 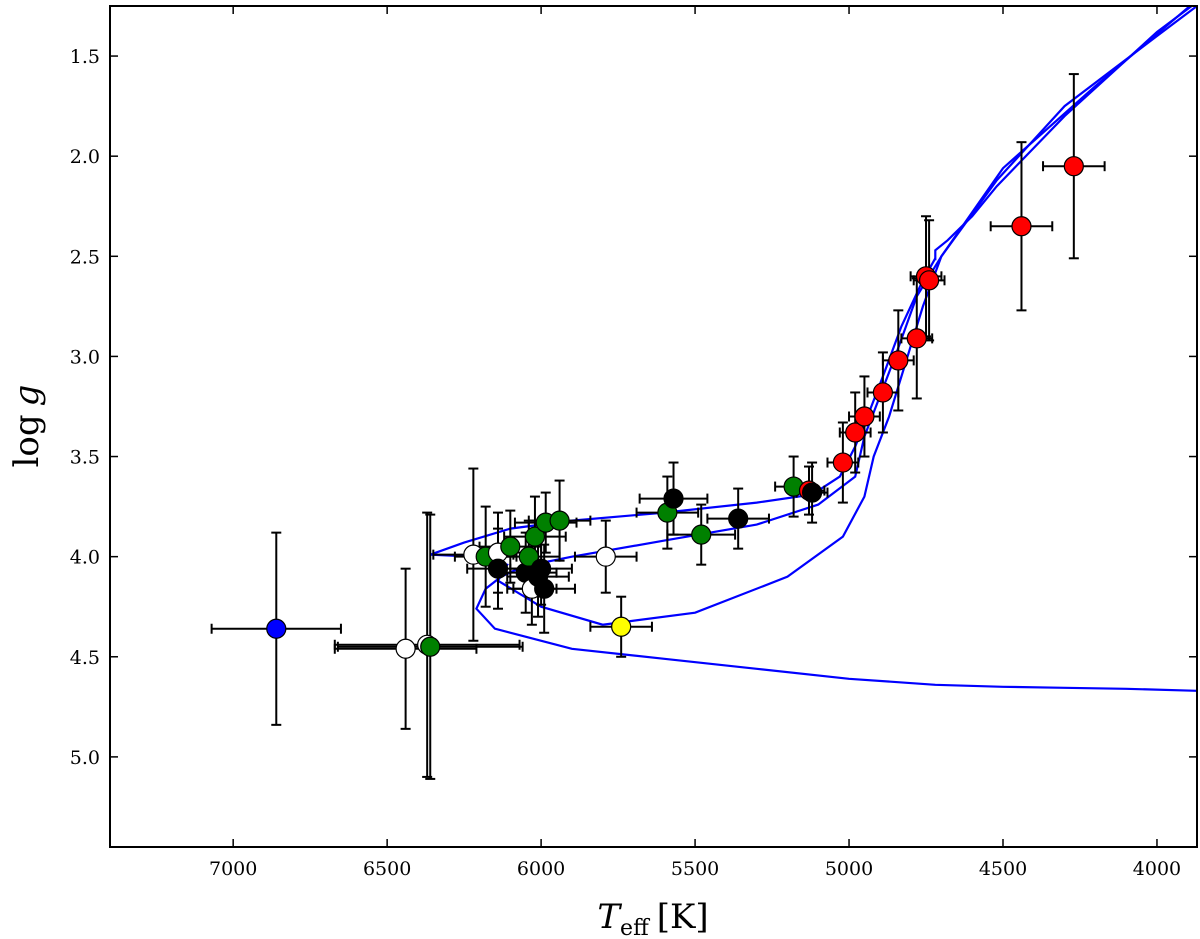 I want to click on y-tick-label: 4.5, so click(x=85, y=658).